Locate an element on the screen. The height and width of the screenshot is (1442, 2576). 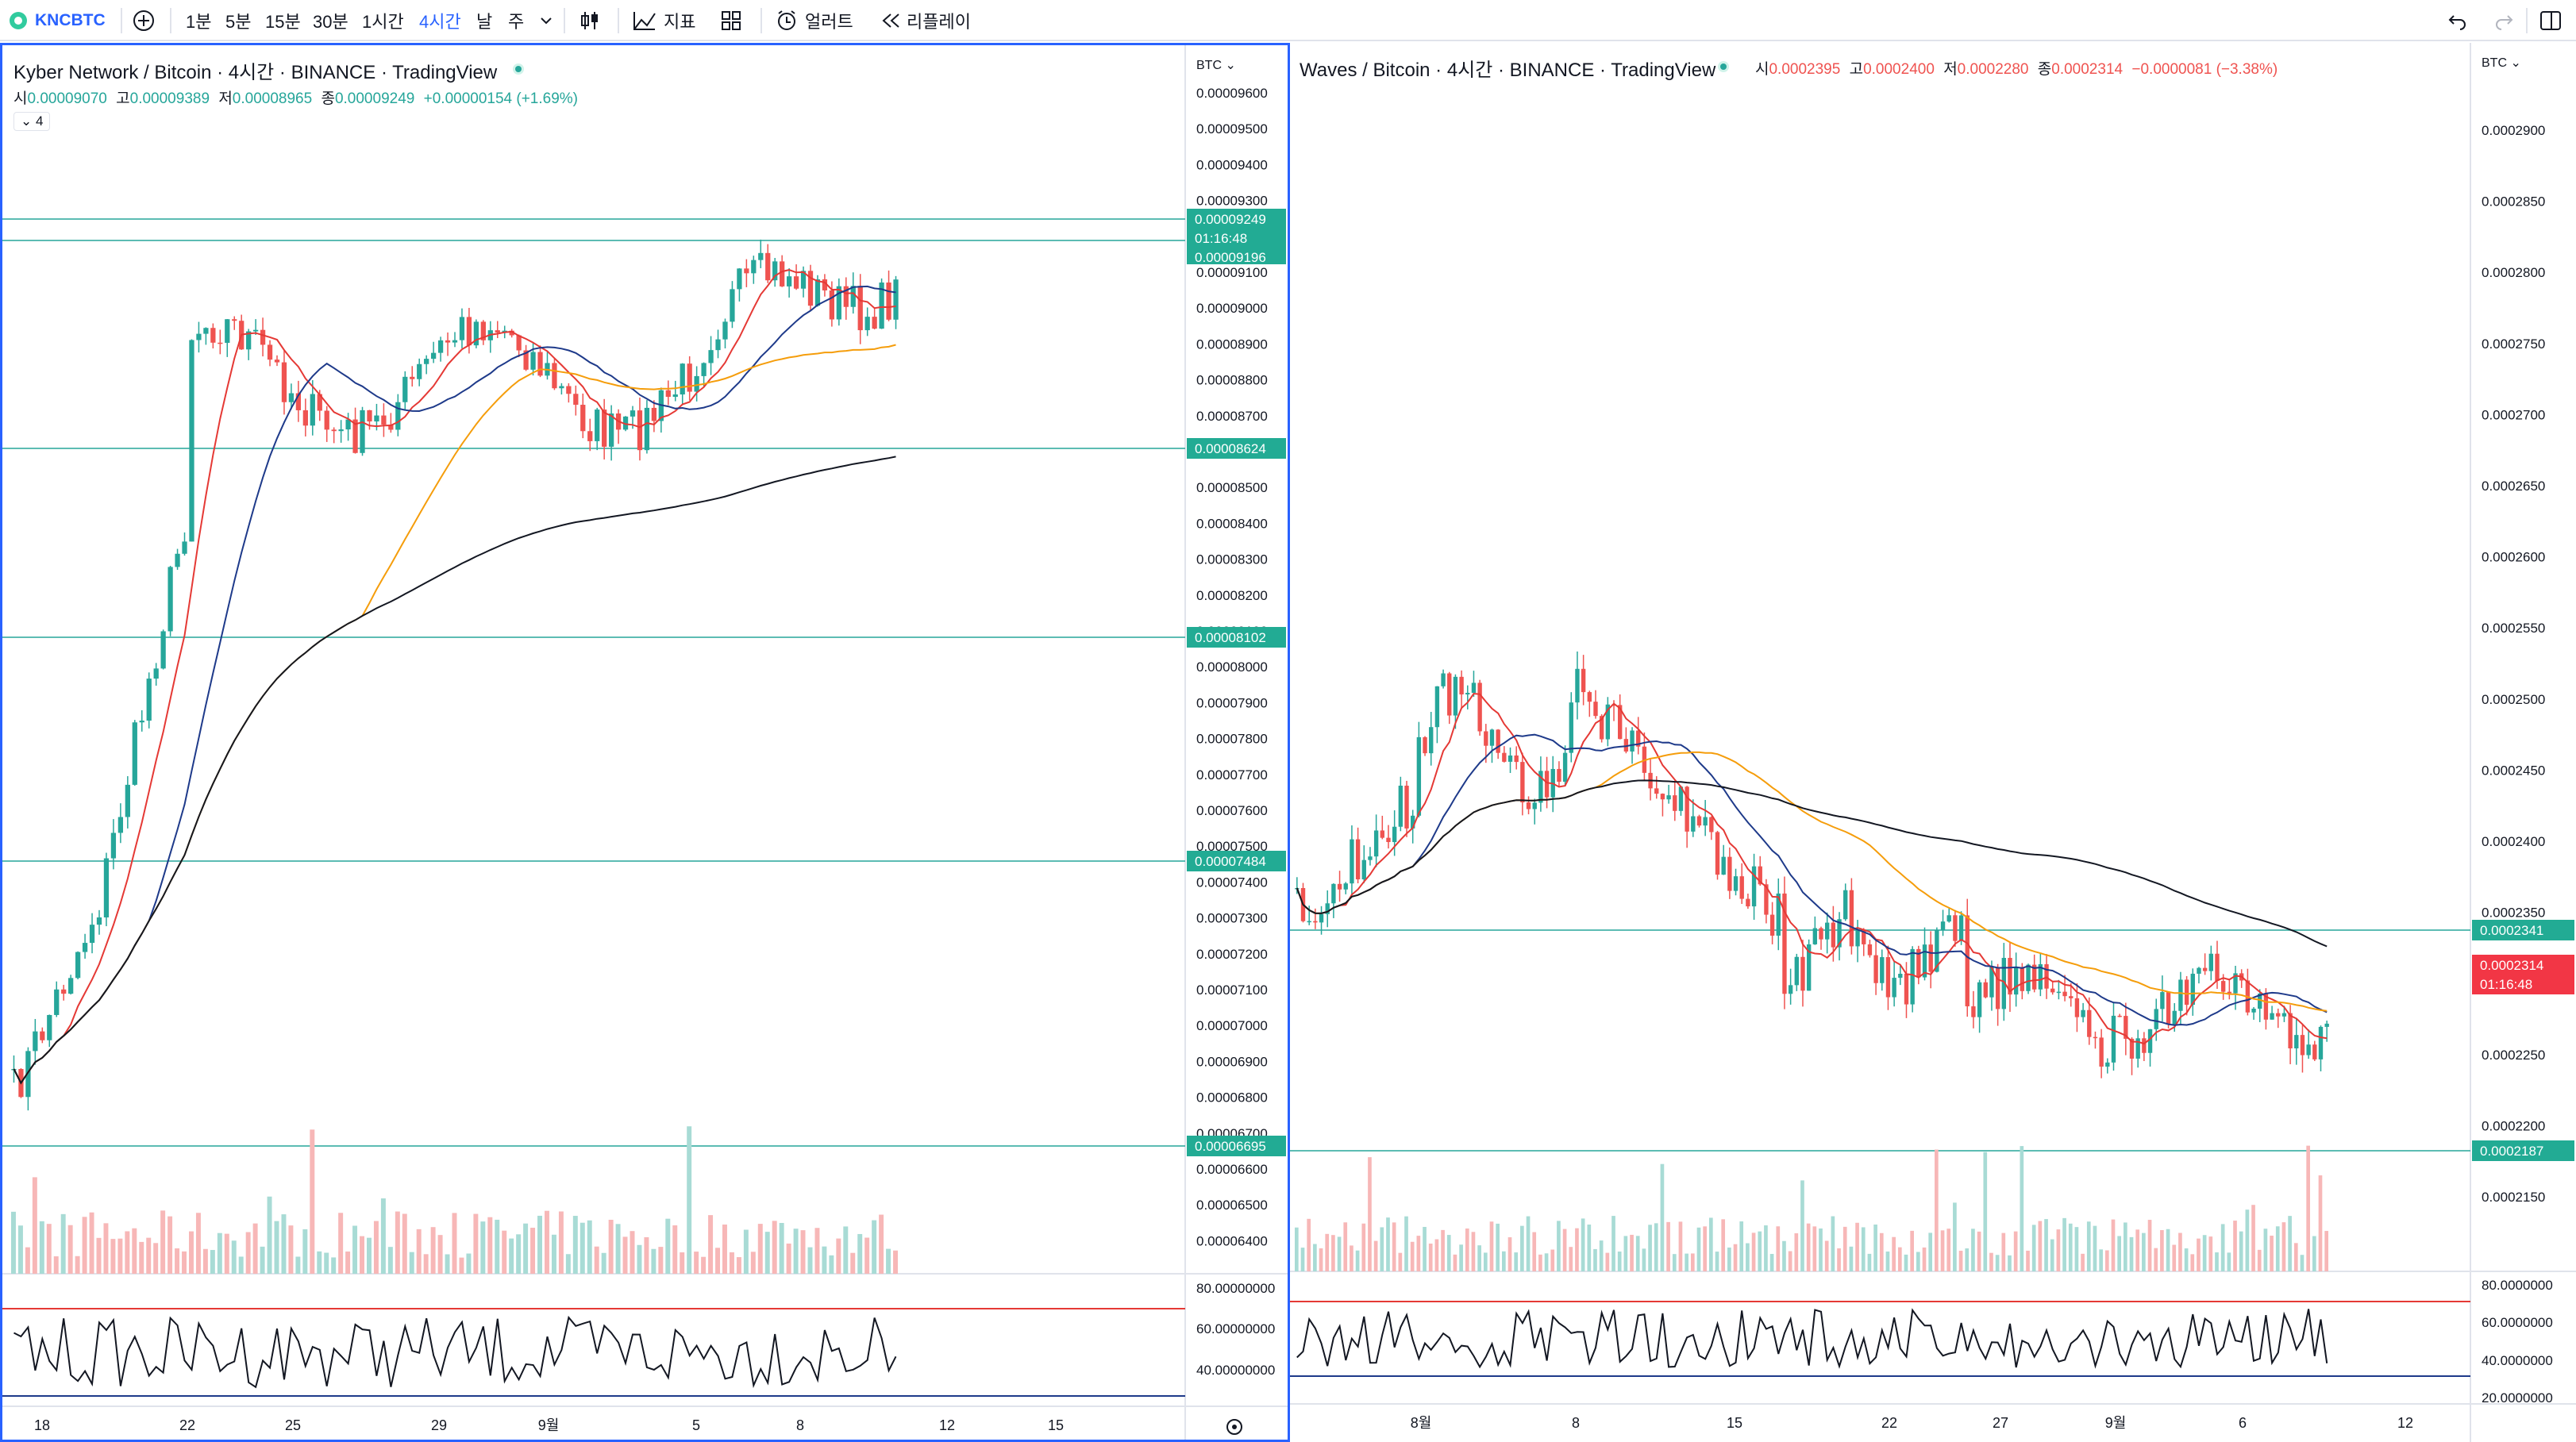
interval-week: 주 is located at coordinates (516, 22).